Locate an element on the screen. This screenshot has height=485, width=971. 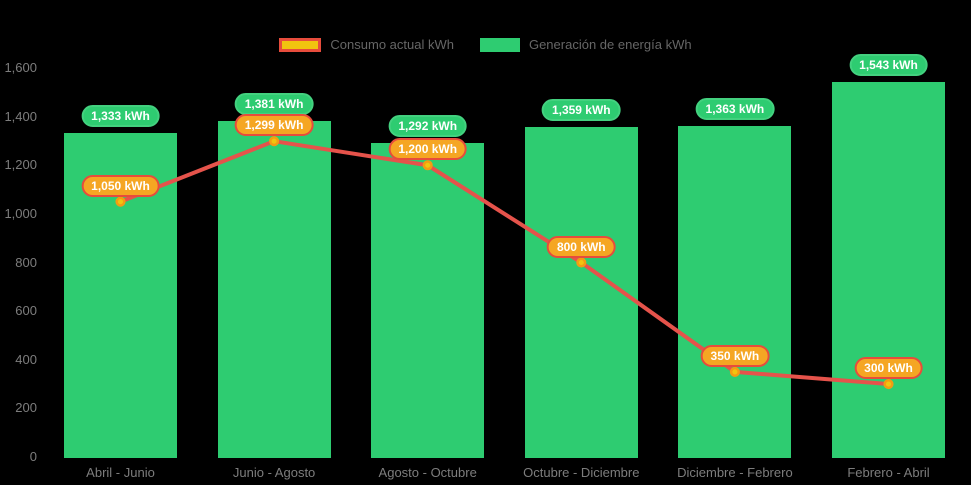
legend-item-consumo: Consumo actual kWh is located at coordinates (366, 45).